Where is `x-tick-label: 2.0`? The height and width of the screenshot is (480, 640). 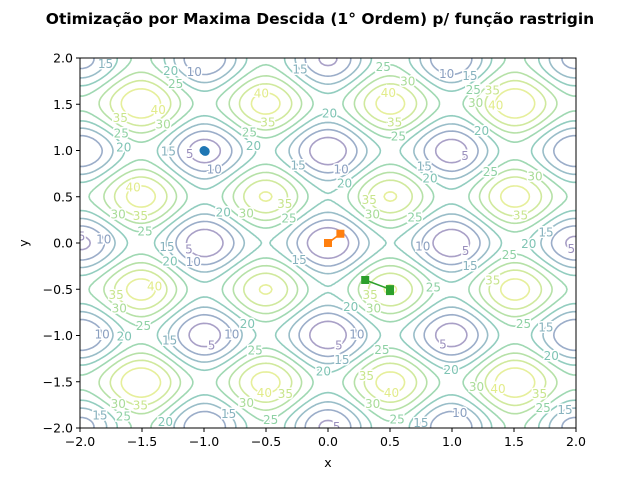 x-tick-label: 2.0 is located at coordinates (576, 441).